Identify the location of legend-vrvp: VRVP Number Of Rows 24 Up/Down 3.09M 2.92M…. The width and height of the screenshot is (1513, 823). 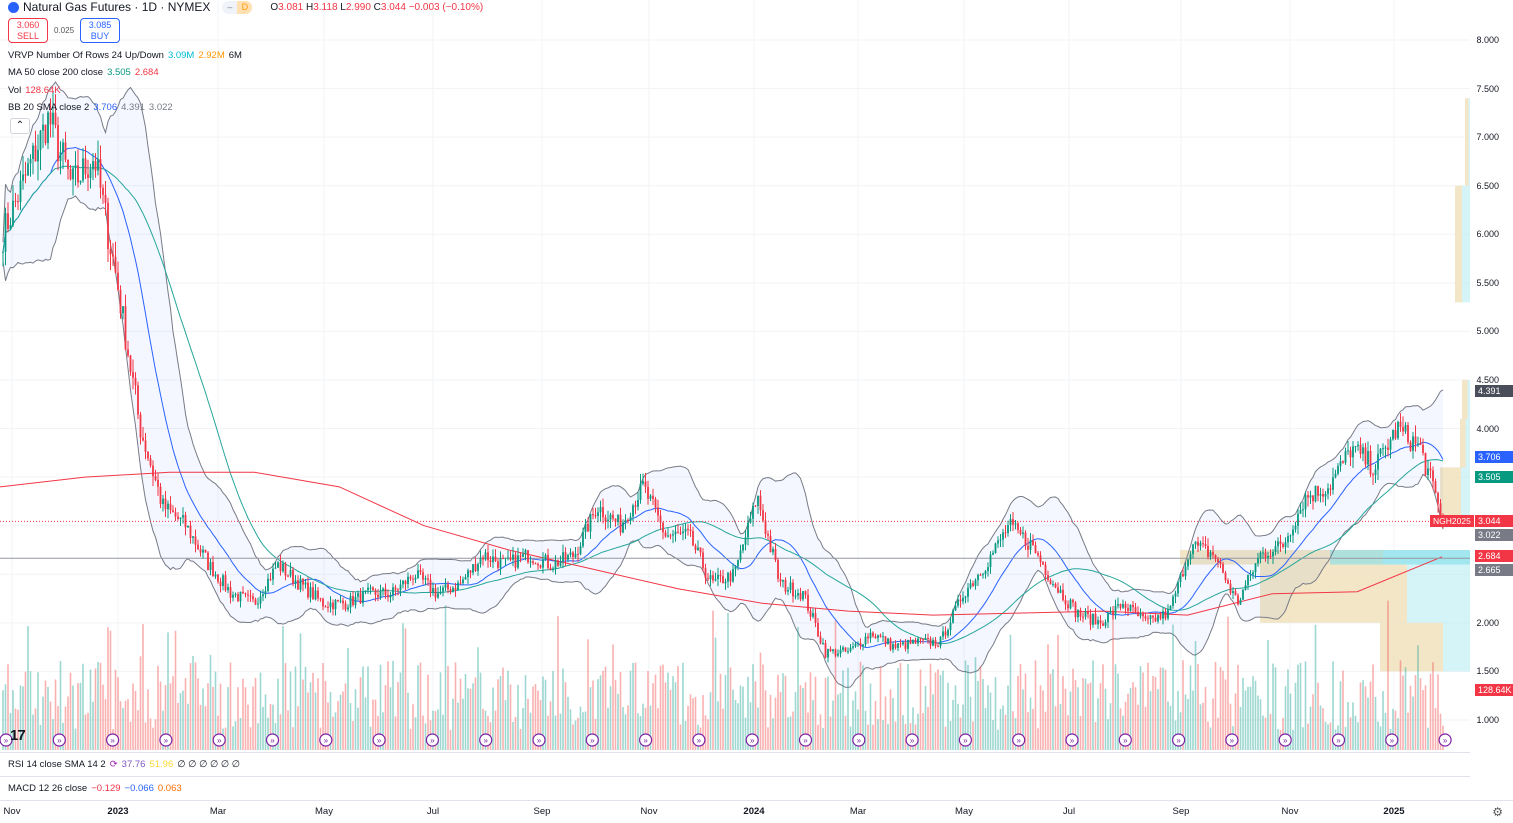
(125, 55).